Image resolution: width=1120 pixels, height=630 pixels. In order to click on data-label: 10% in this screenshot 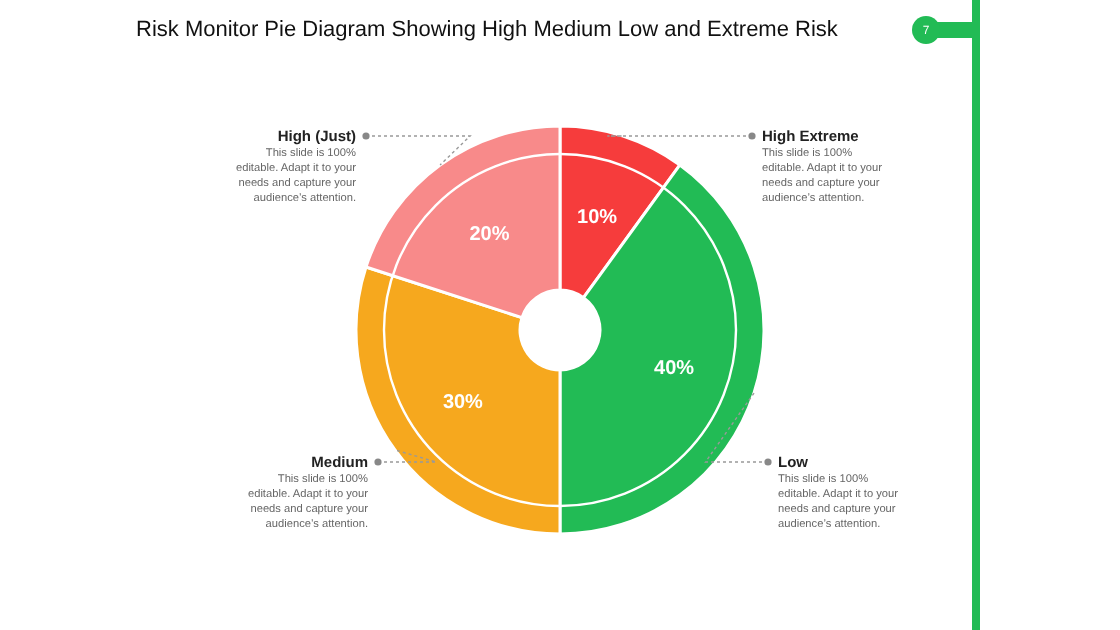, I will do `click(597, 217)`.